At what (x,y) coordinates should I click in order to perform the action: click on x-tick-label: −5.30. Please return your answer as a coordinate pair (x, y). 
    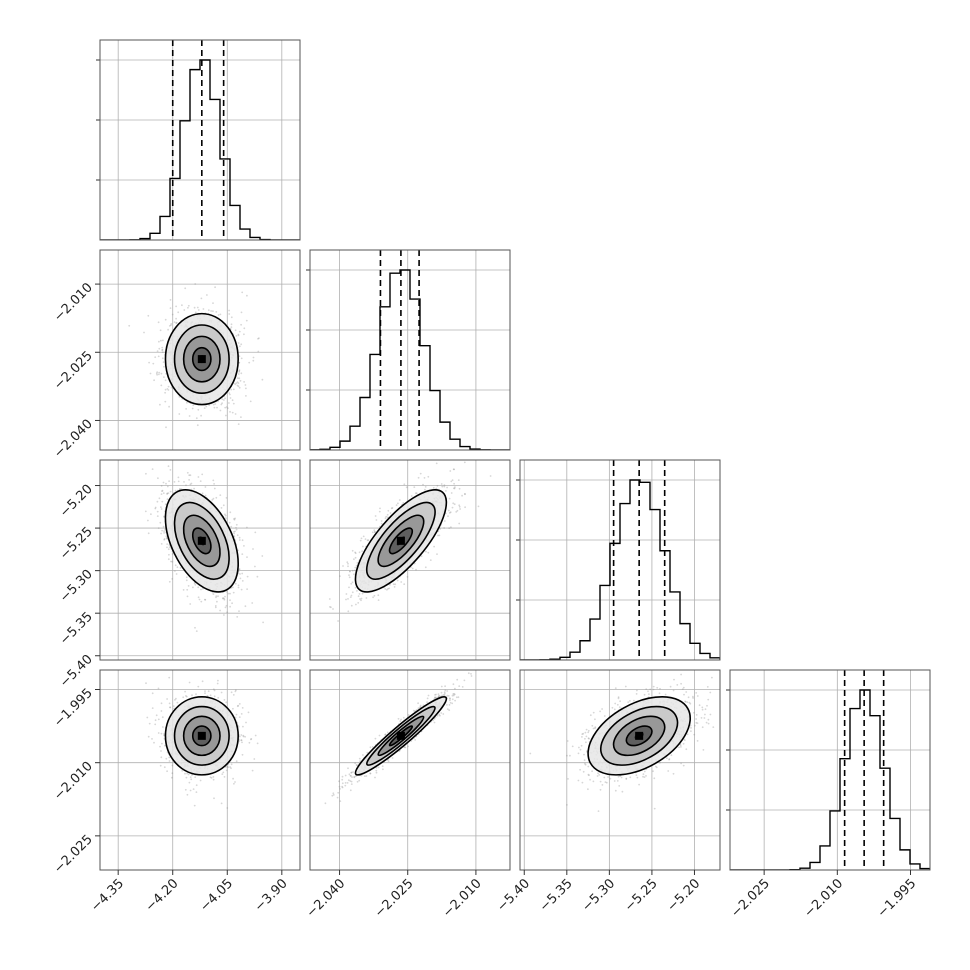
    Looking at the image, I should click on (598, 895).